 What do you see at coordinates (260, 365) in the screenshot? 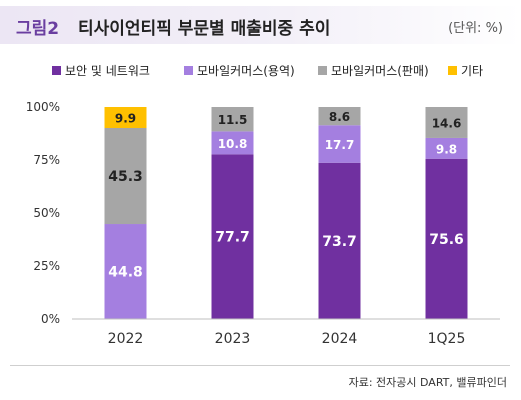
I see `source-divider` at bounding box center [260, 365].